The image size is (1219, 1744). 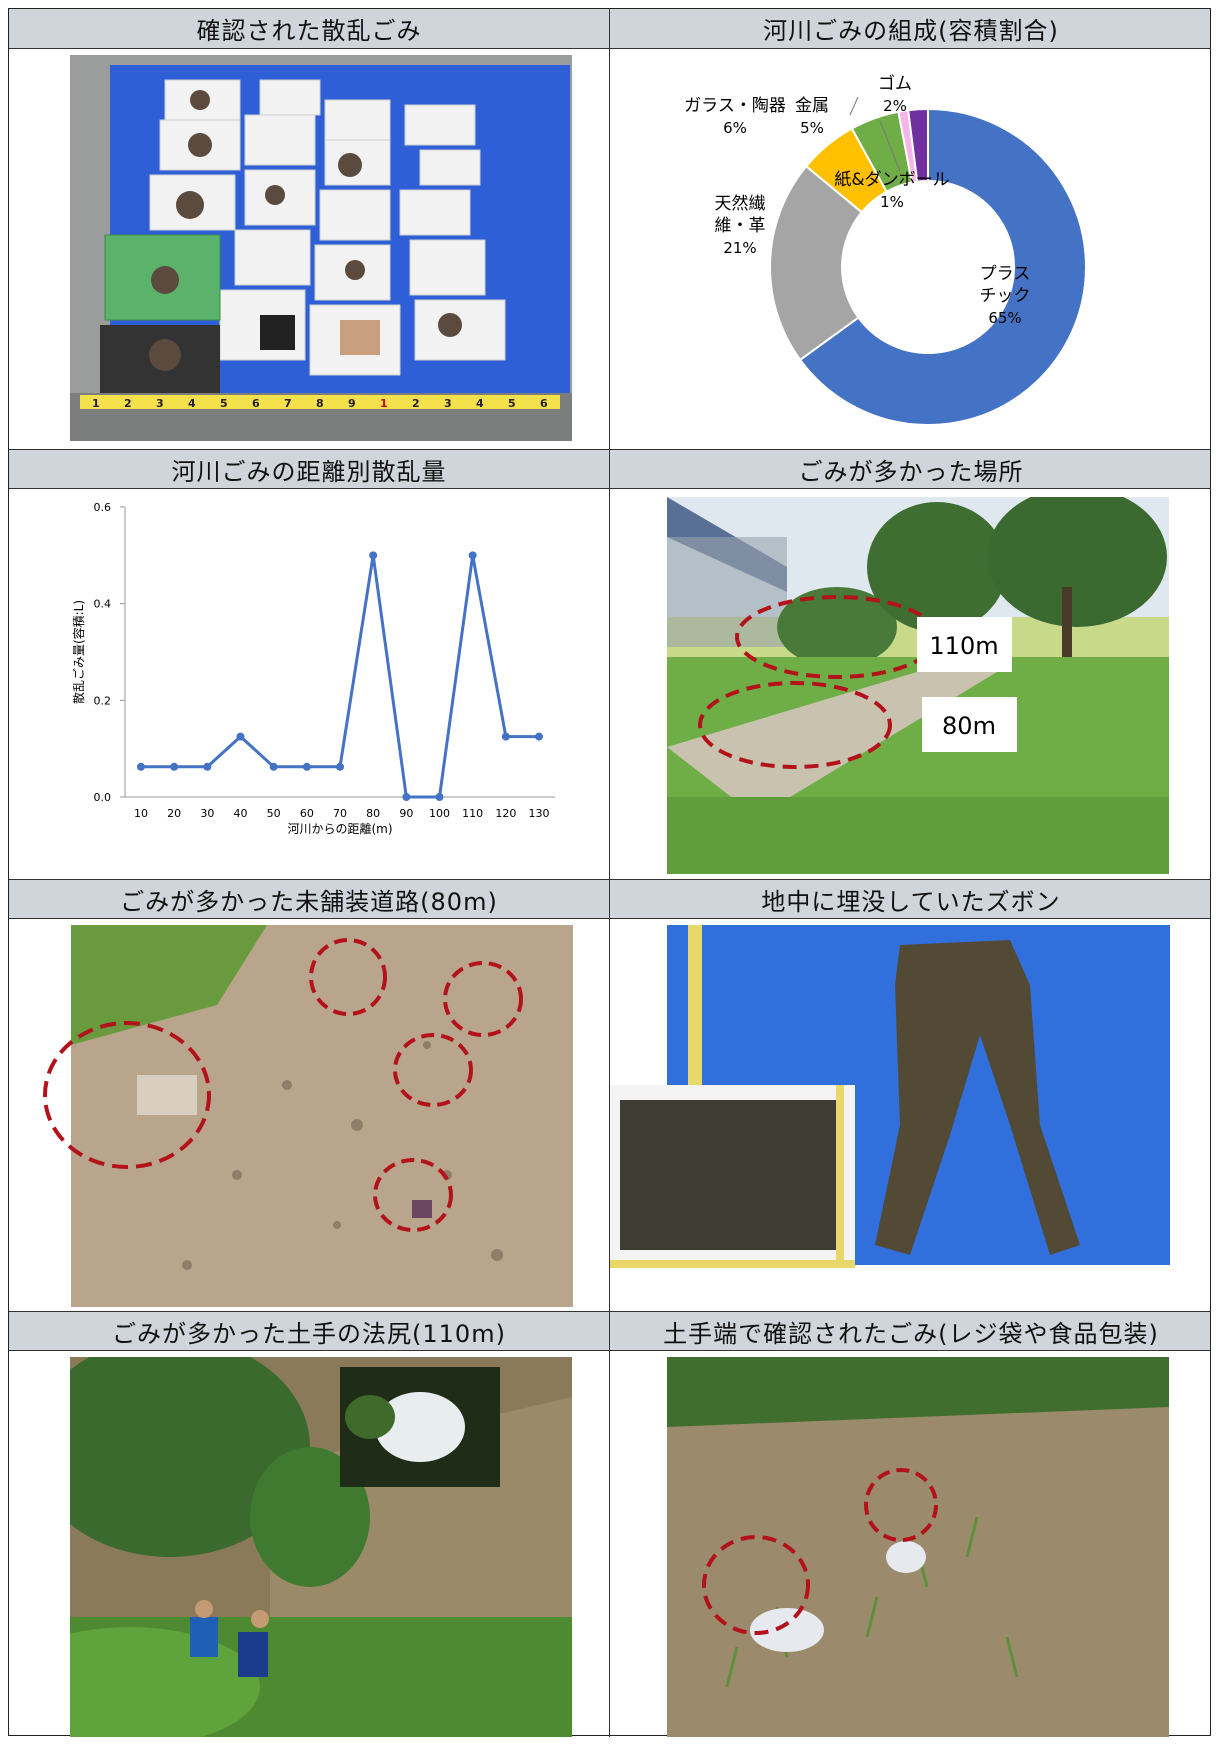 I want to click on donut-category-text: 天然繊, so click(x=740, y=204).